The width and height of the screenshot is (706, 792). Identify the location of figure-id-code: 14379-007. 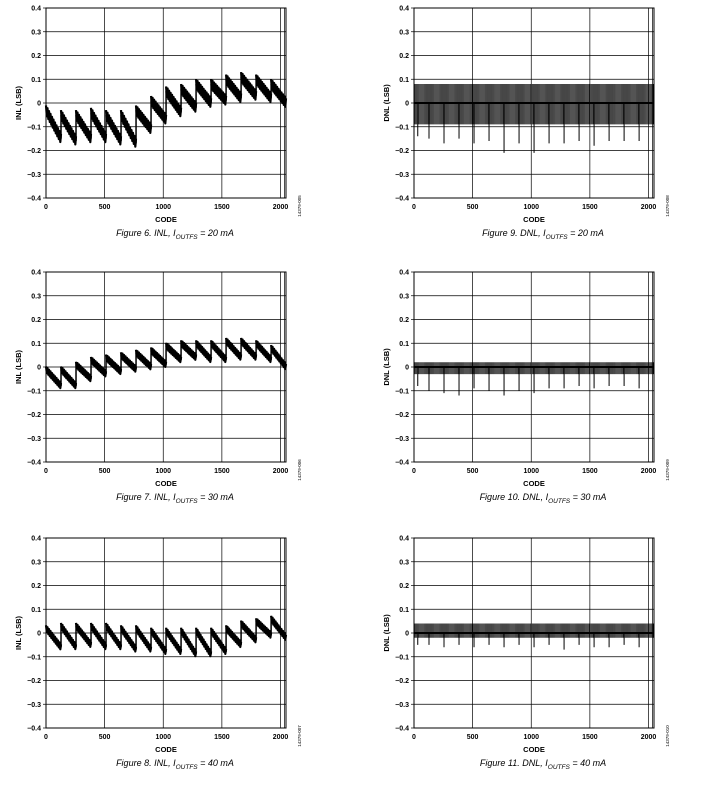
(299, 736).